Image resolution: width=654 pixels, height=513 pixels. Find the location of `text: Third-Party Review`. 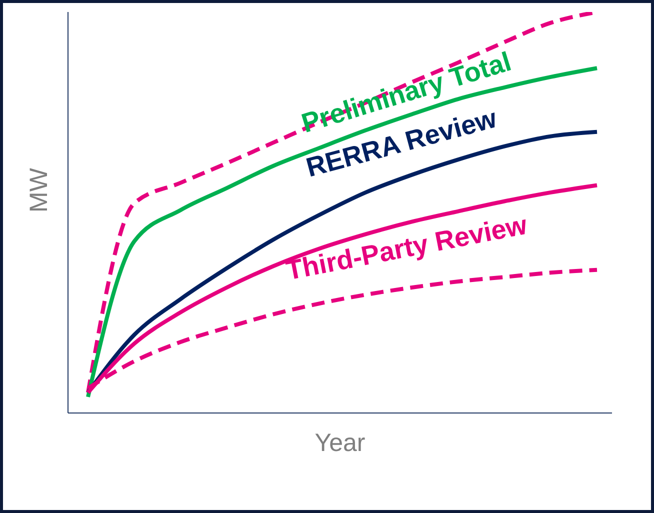

text: Third-Party Review is located at coordinates (407, 248).